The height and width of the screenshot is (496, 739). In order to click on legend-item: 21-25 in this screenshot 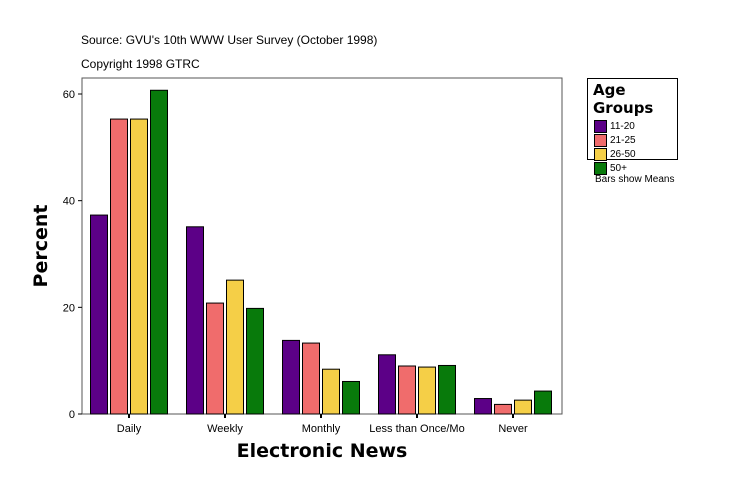, I will do `click(635, 140)`.